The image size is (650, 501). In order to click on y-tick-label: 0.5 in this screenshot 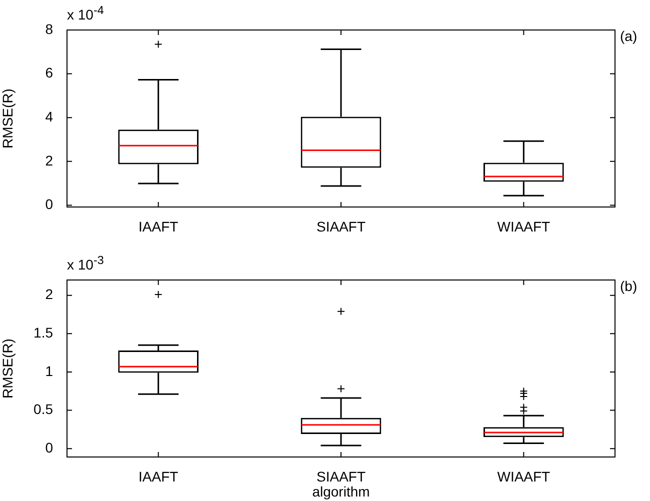, I will do `click(44, 409)`.